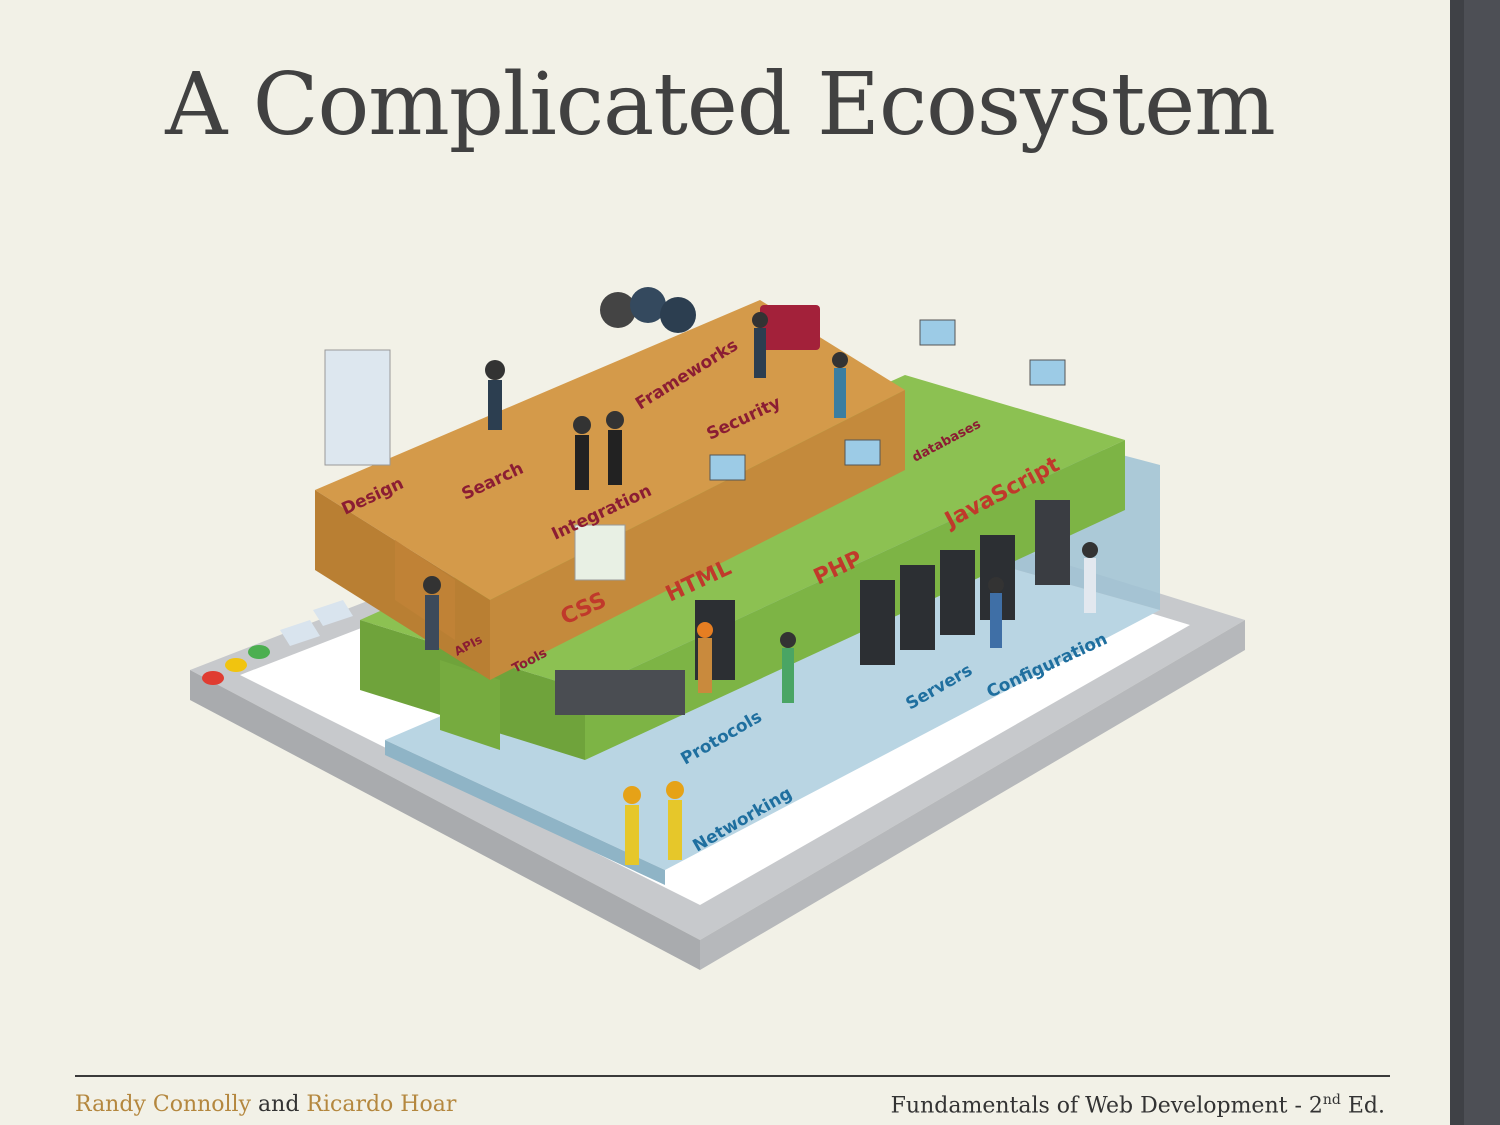  I want to click on author-1: Randy Connolly, so click(163, 1104).